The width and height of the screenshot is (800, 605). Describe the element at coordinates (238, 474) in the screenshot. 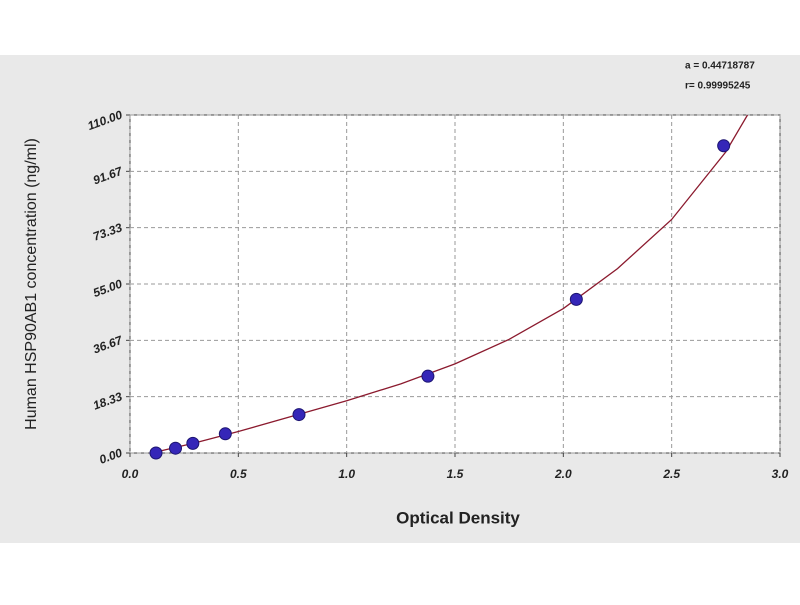

I see `x-tick-label: 0.5` at that location.